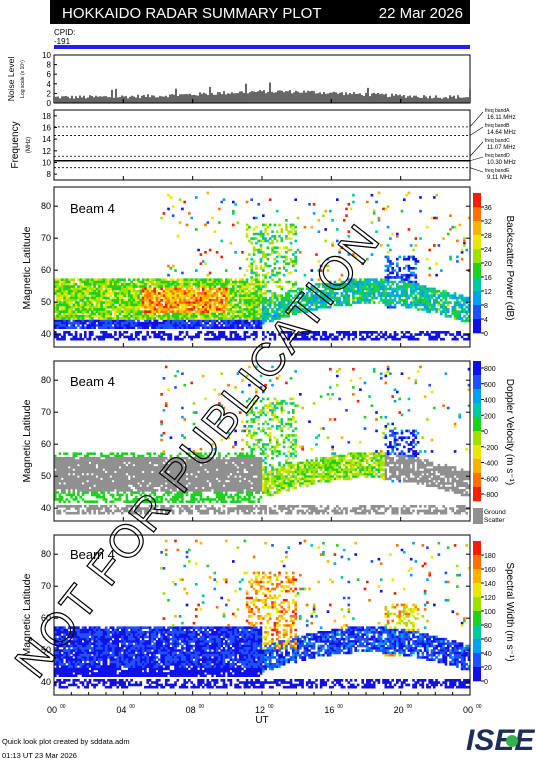 The width and height of the screenshot is (536, 761). What do you see at coordinates (488, 626) in the screenshot?
I see `colorbar-tick-label: 80` at bounding box center [488, 626].